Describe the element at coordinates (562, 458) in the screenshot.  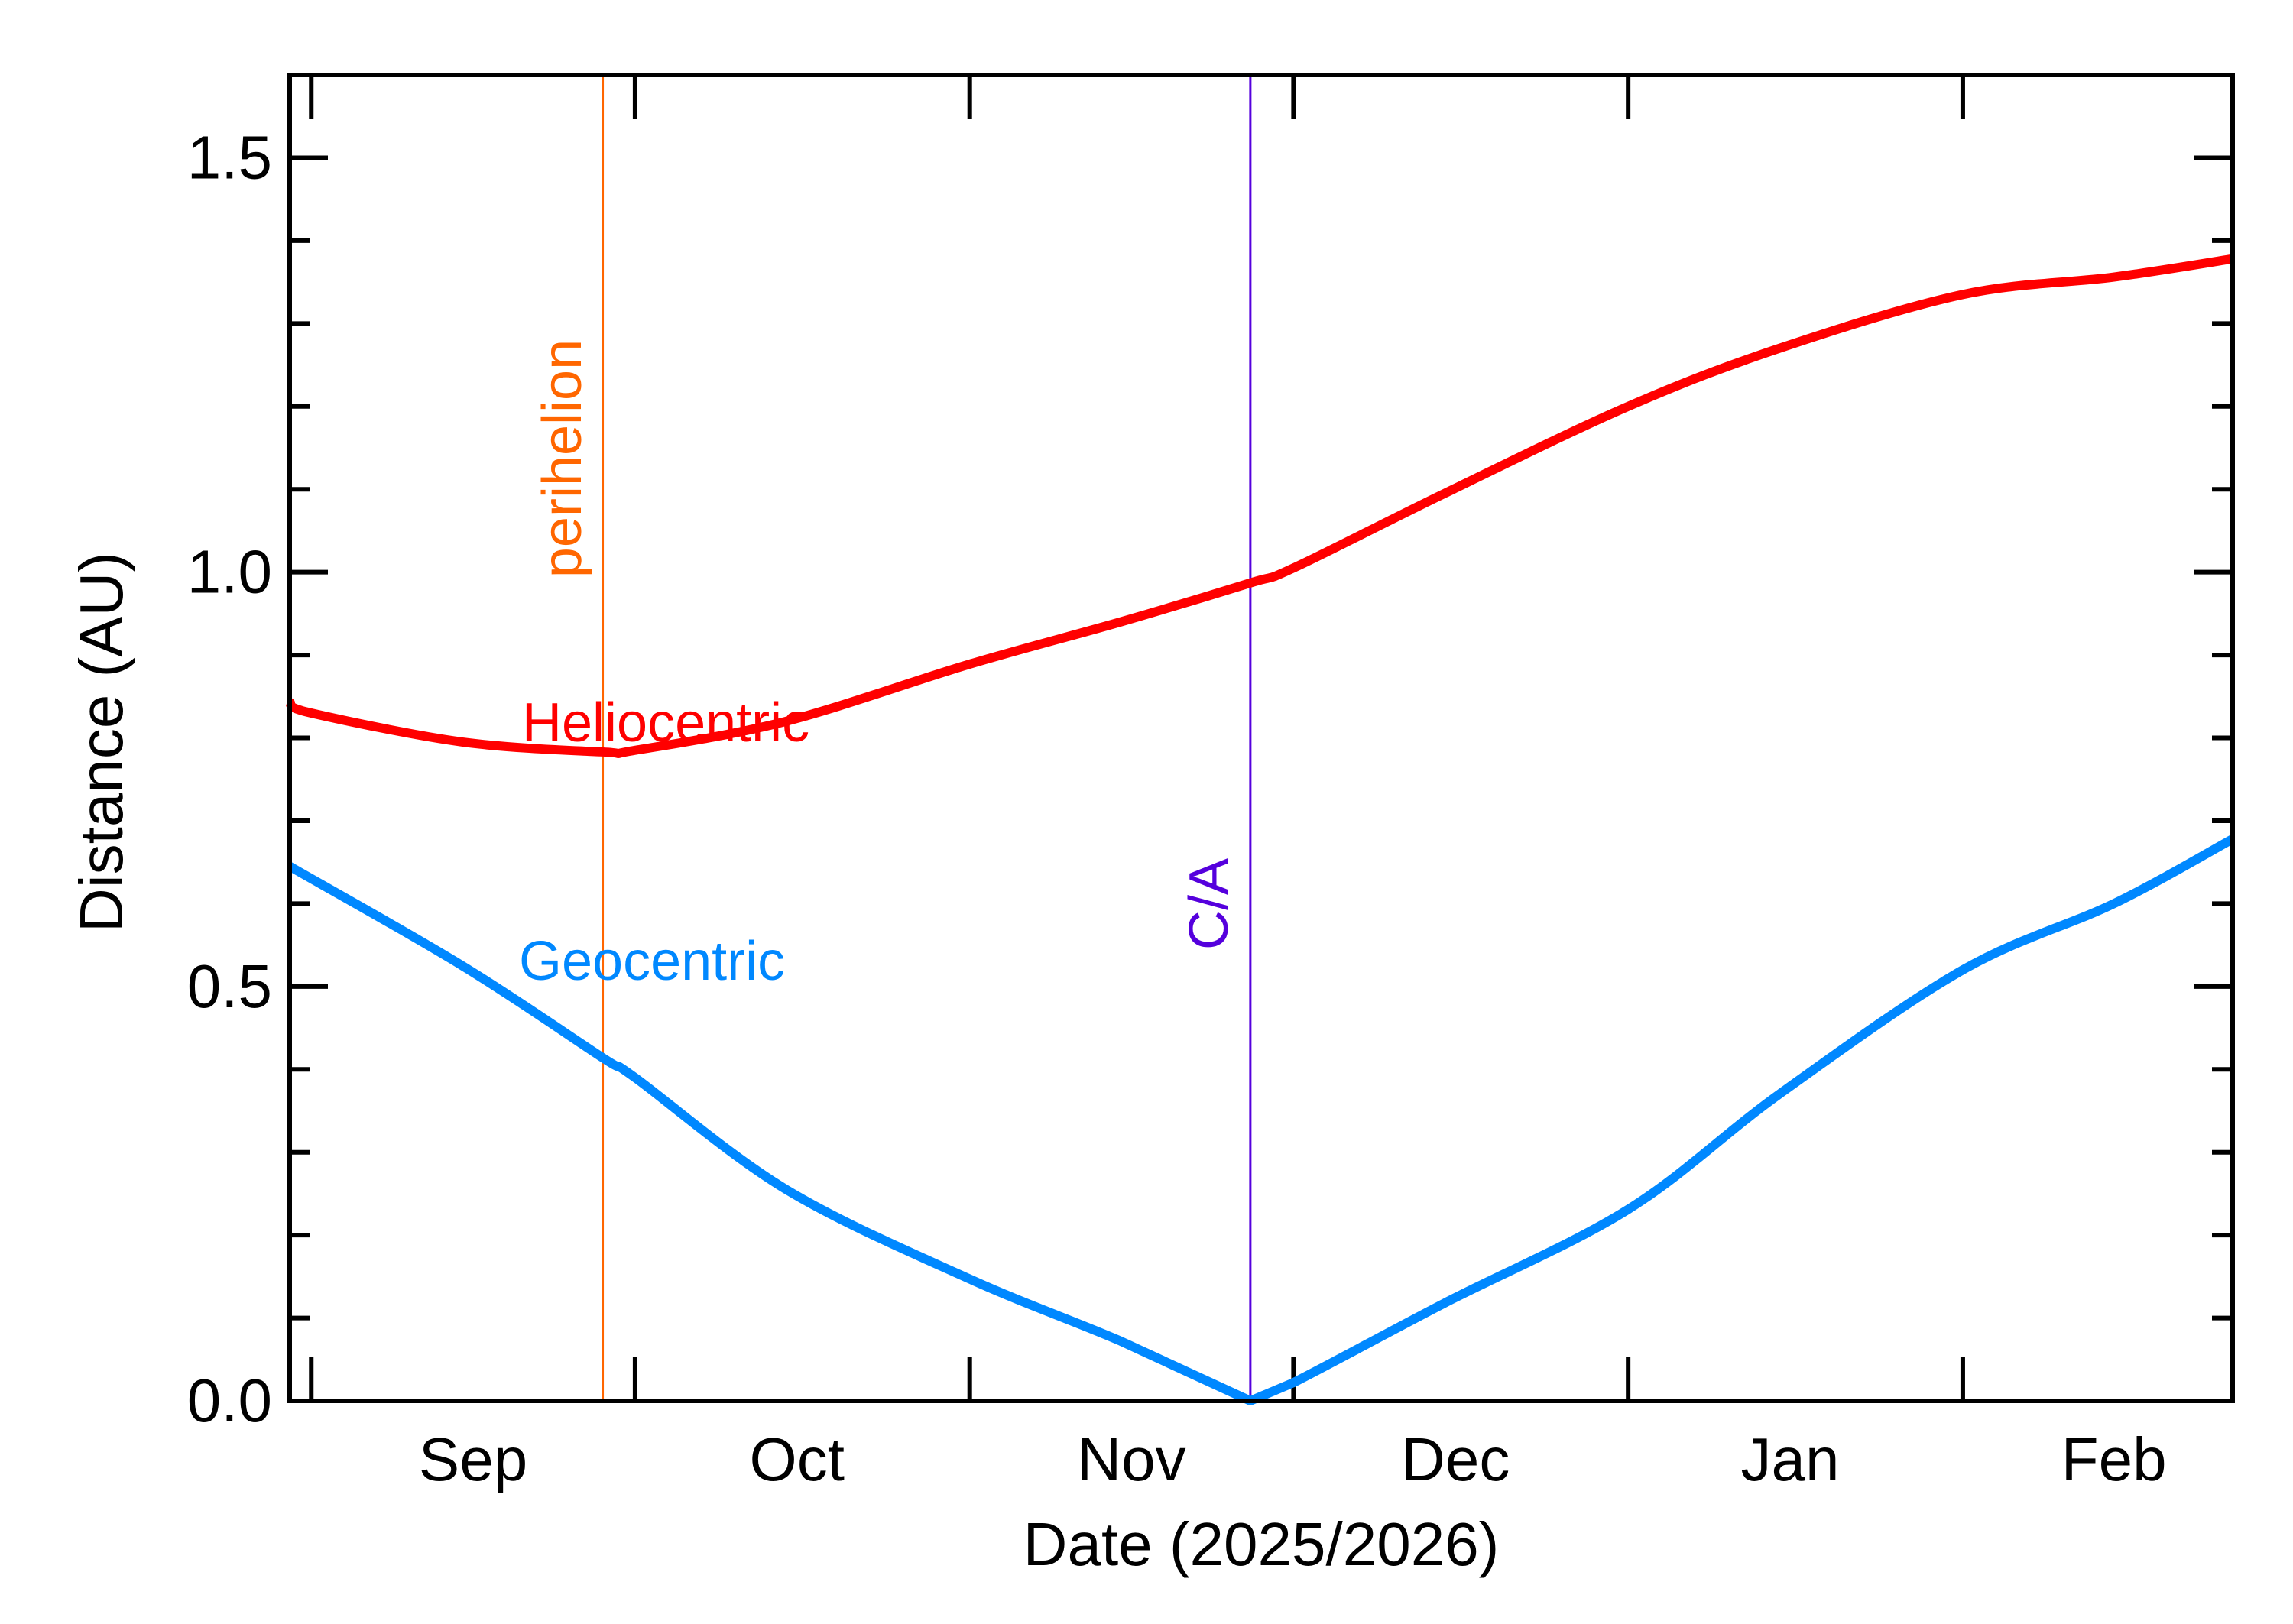
I see `annotation-perihelion: perihelion` at that location.